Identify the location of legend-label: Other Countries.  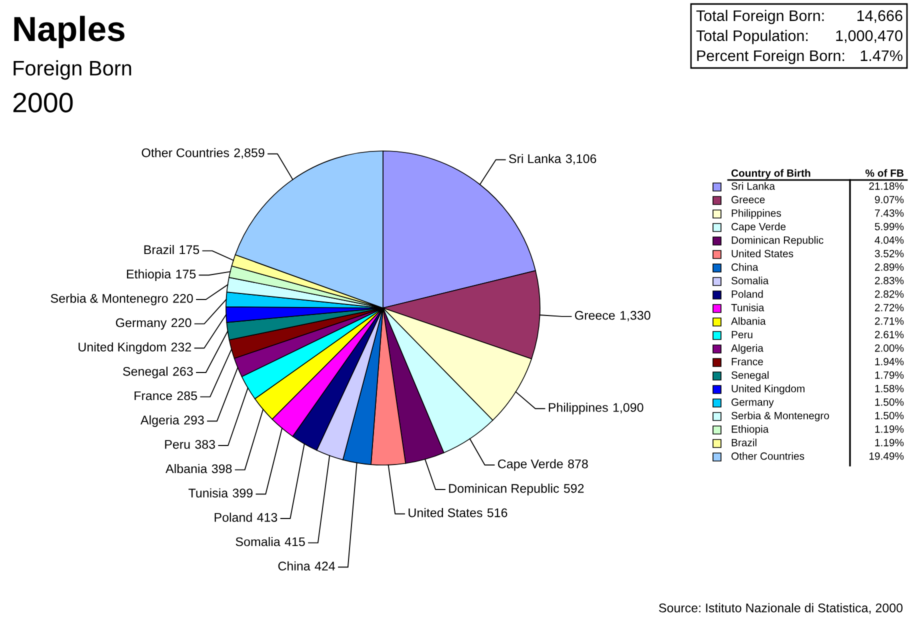
(767, 456).